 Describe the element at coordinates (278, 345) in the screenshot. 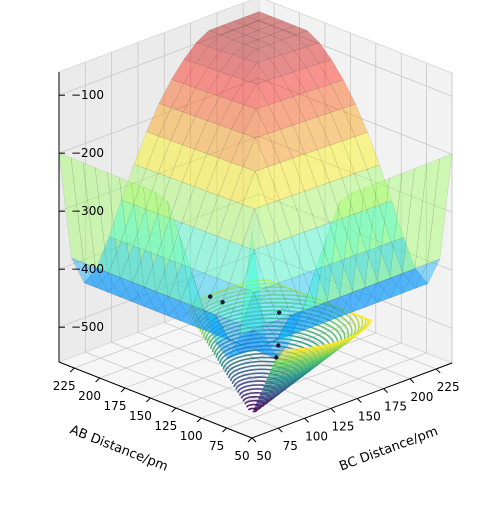

I see `trajectory-point` at that location.